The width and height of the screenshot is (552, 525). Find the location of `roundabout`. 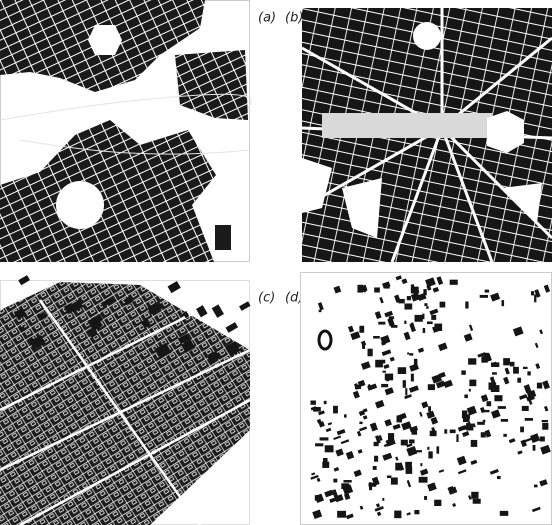

roundabout is located at coordinates (427, 36).